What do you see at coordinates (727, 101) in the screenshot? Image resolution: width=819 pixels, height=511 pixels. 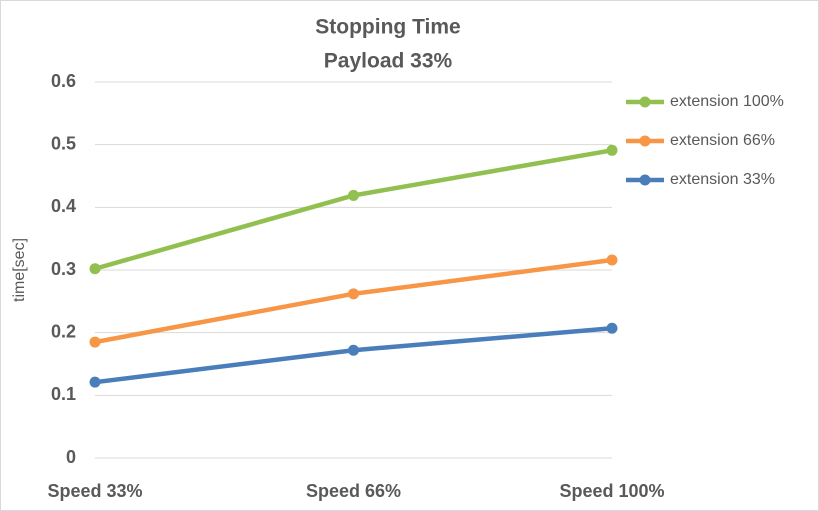 I see `legend-label: extension 100%` at bounding box center [727, 101].